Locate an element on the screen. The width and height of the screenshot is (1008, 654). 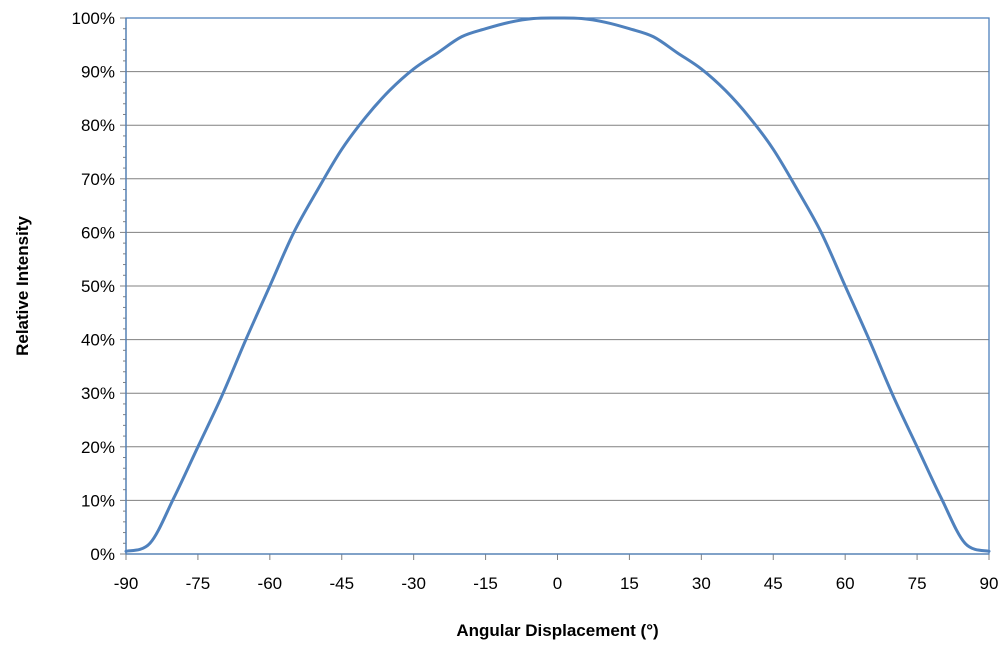
x-tick-label: 15 is located at coordinates (629, 583).